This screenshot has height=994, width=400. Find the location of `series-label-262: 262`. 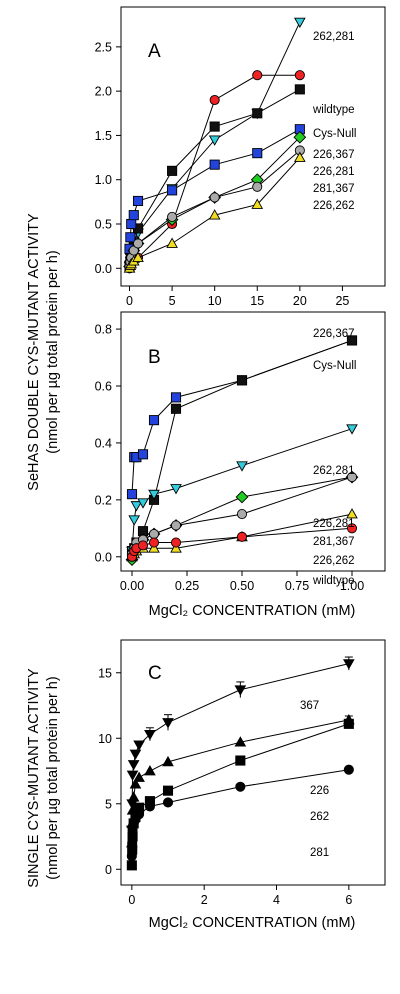

series-label-262: 262 is located at coordinates (319, 817).